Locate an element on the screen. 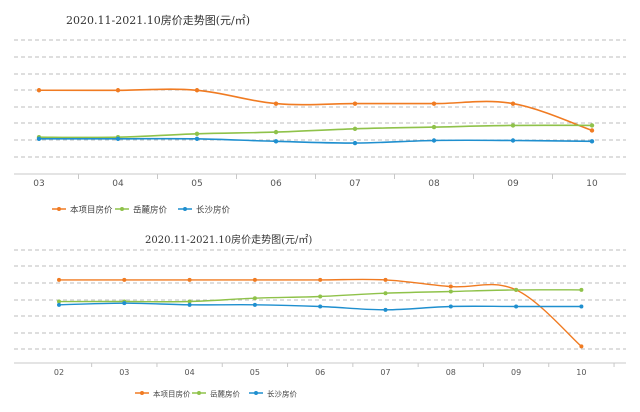 The width and height of the screenshot is (640, 412). x-ticks: 03 04 05 06 07 08 09 10 is located at coordinates (315, 181).